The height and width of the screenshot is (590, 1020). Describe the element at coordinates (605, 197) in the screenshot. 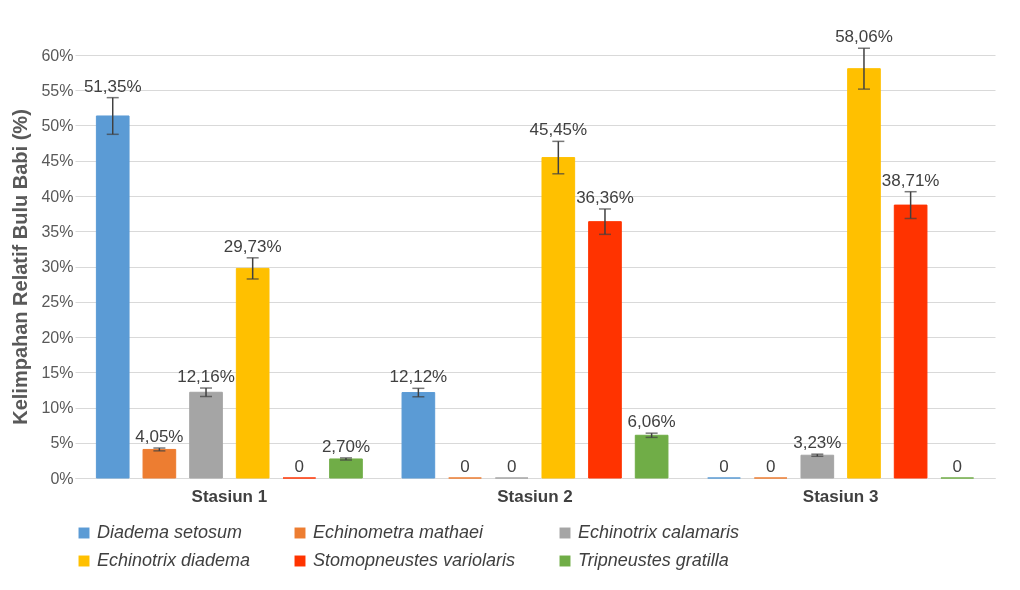

I see `data-label: 36,36%` at that location.